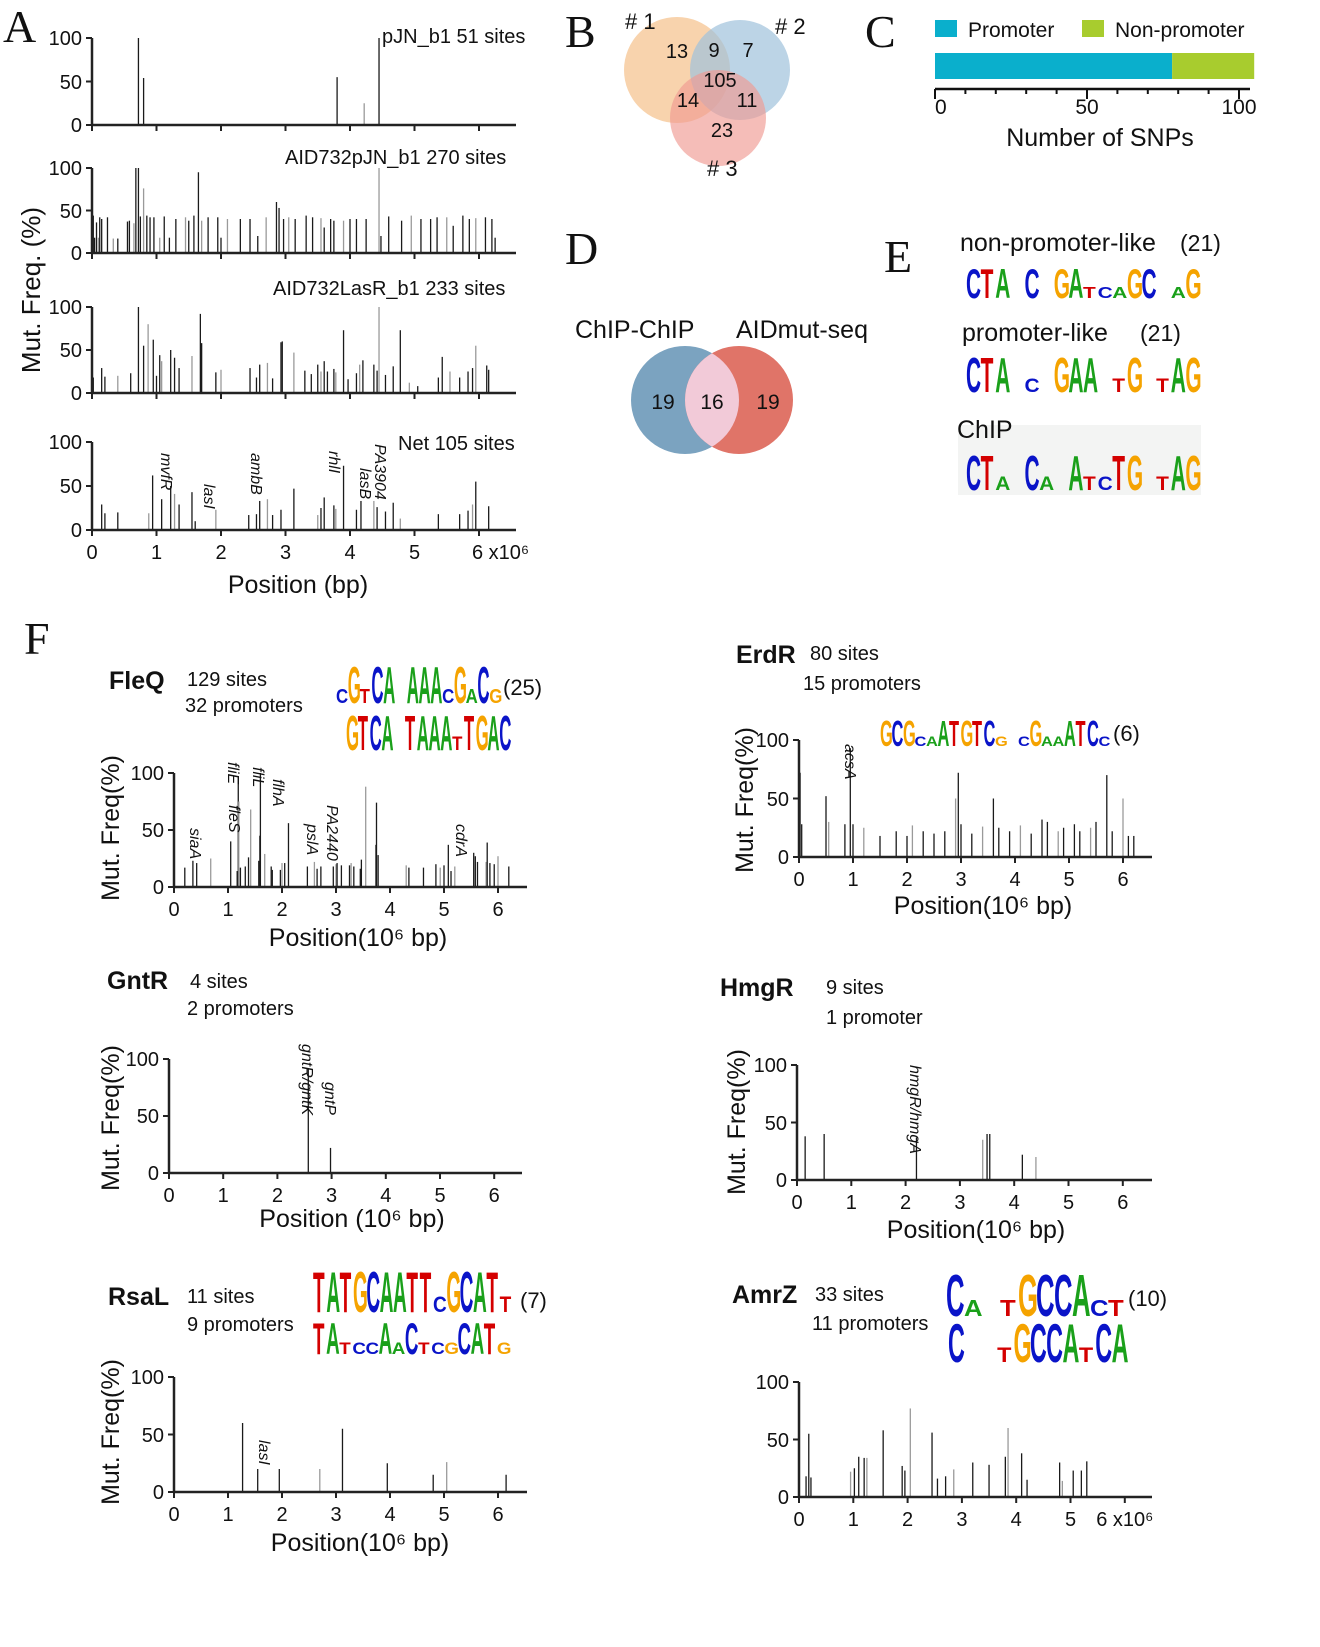 The width and height of the screenshot is (1320, 1647). I want to click on promoters-count: 11 promoters, so click(870, 1324).